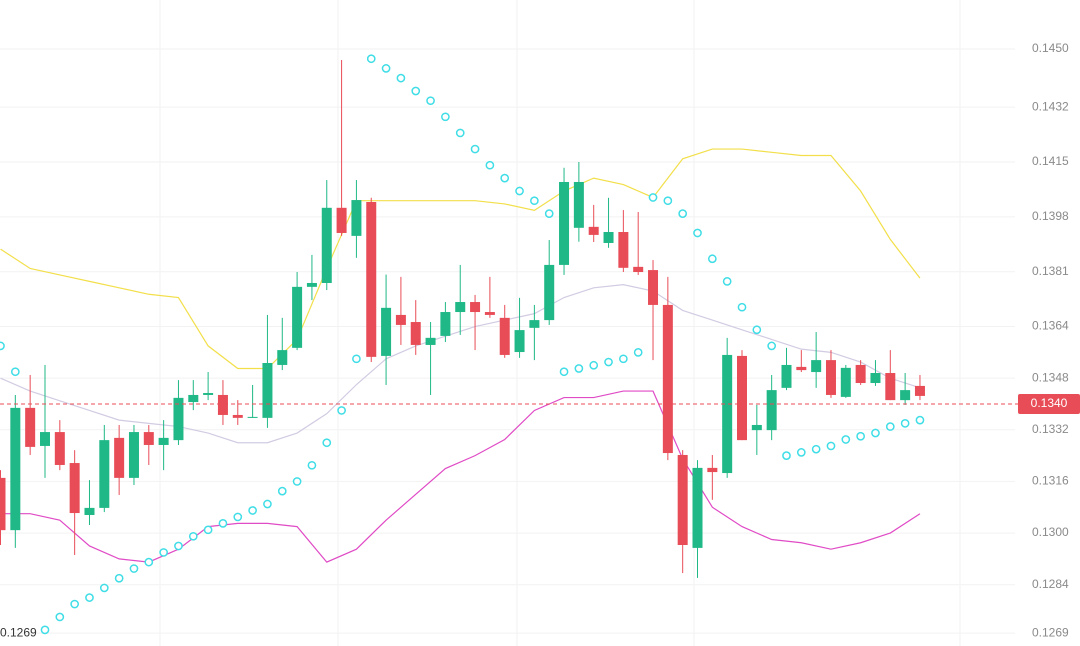 This screenshot has width=1080, height=646. What do you see at coordinates (1049, 403) in the screenshot?
I see `last-price-label: 0.1340` at bounding box center [1049, 403].